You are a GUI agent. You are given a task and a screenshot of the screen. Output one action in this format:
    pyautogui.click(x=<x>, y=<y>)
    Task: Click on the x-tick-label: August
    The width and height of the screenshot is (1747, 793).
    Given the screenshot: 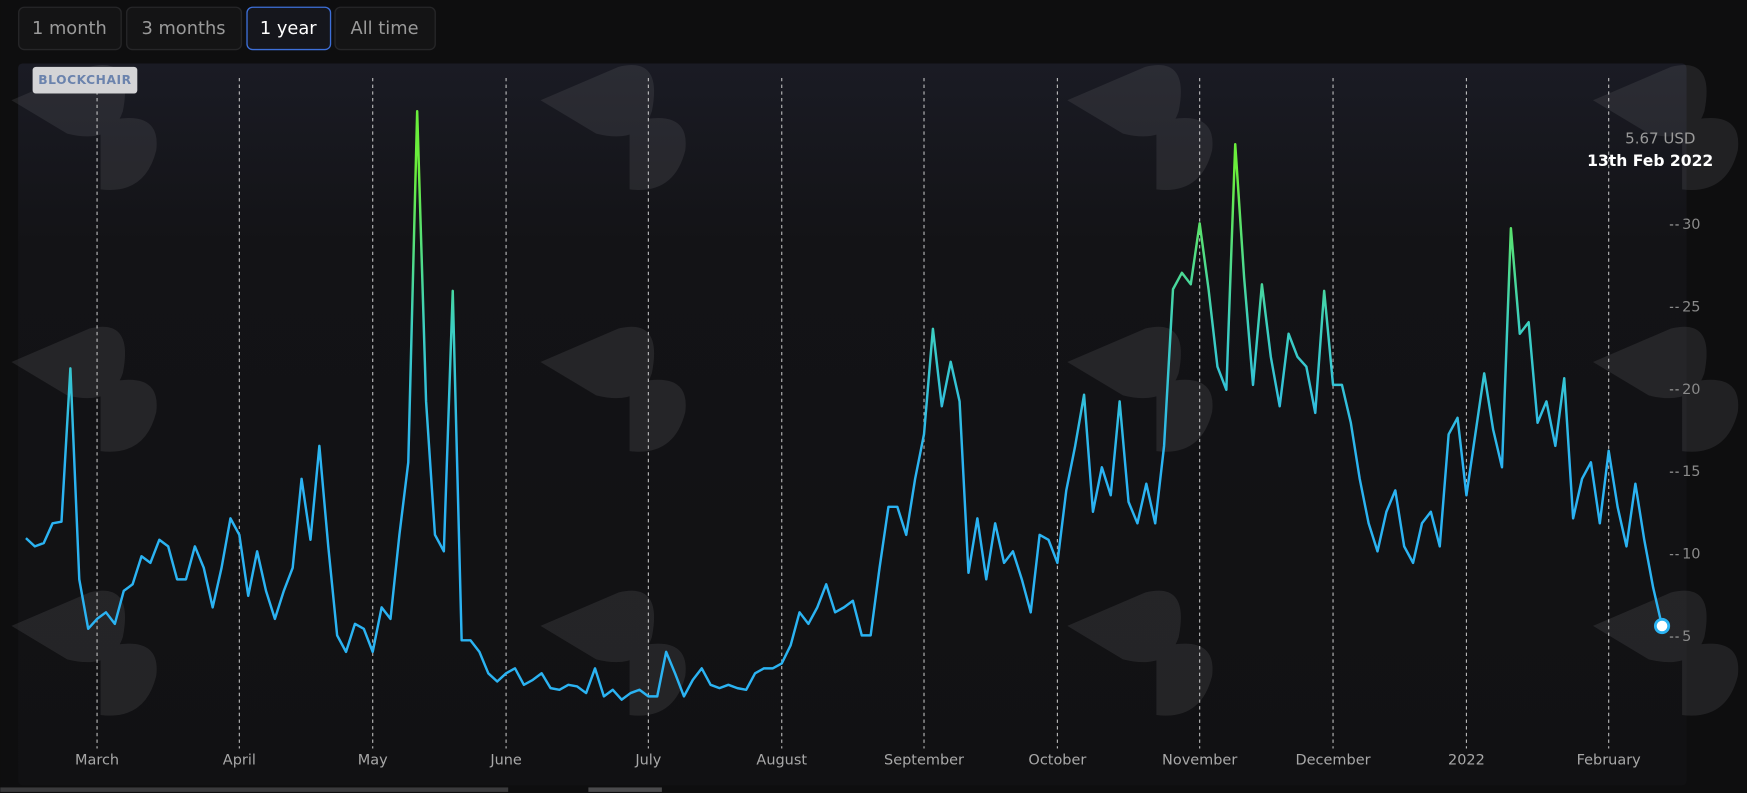 What is the action you would take?
    pyautogui.click(x=781, y=761)
    